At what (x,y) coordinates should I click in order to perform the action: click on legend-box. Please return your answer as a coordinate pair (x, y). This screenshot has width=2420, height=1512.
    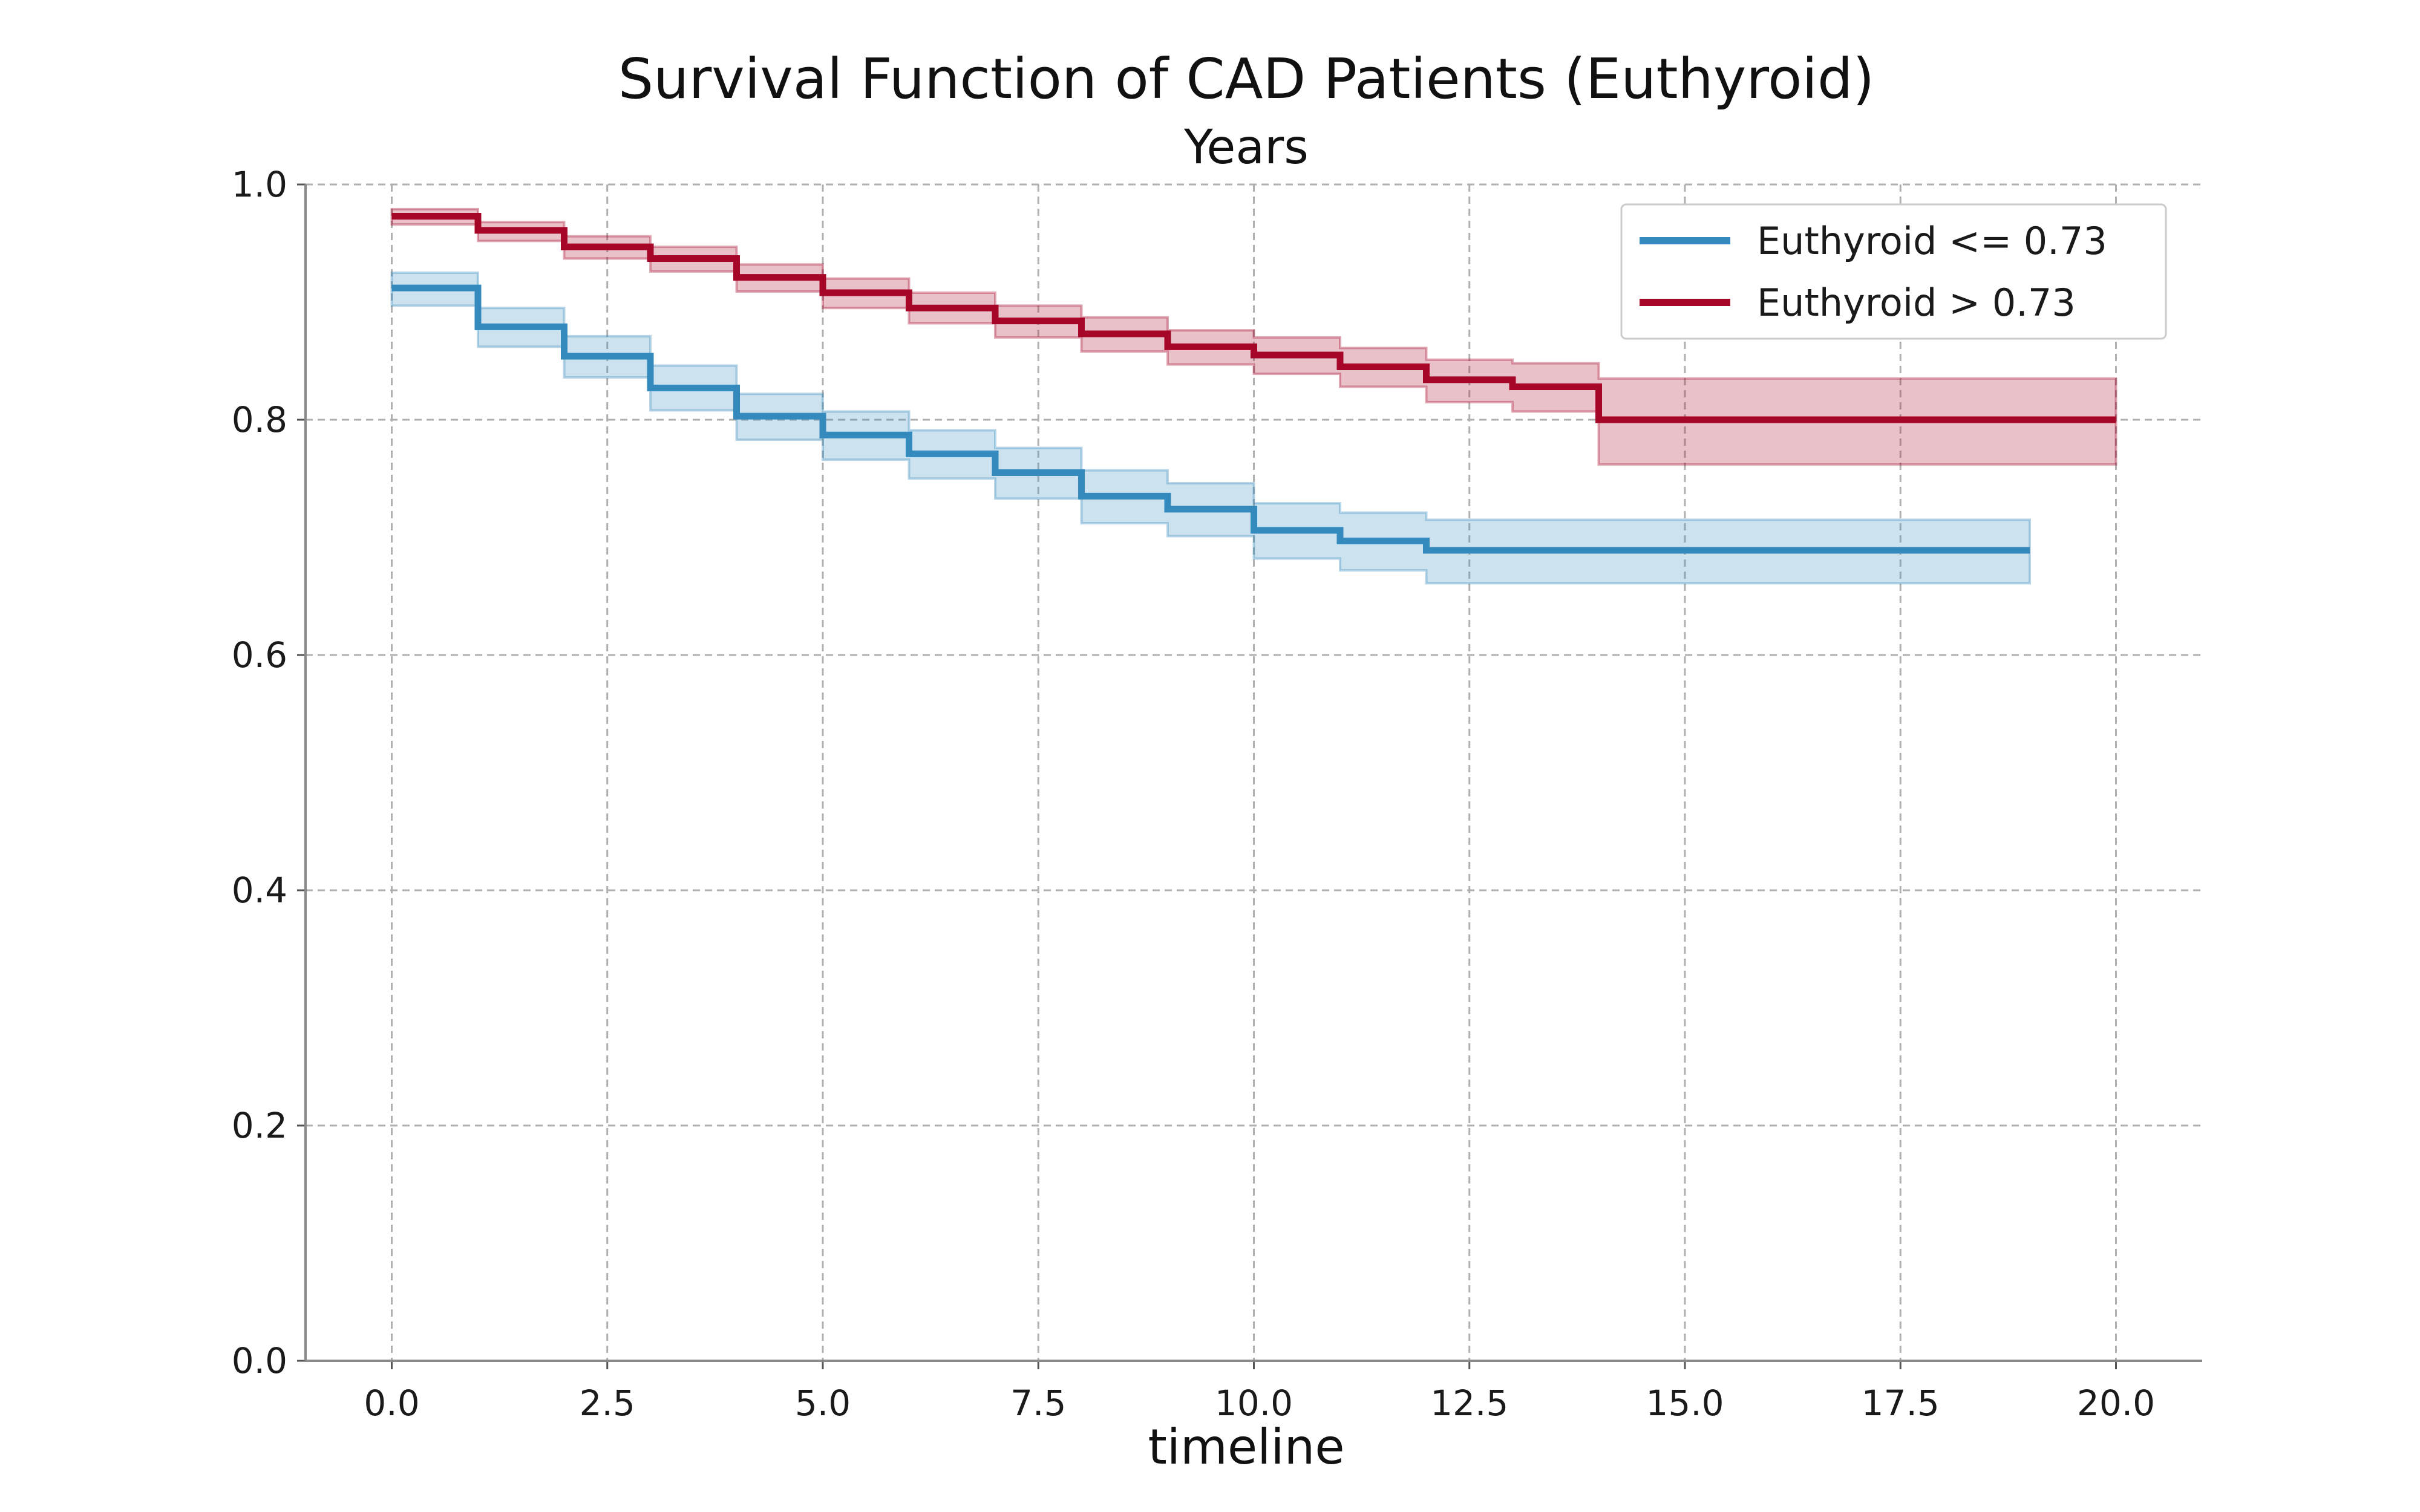
    Looking at the image, I should click on (1893, 271).